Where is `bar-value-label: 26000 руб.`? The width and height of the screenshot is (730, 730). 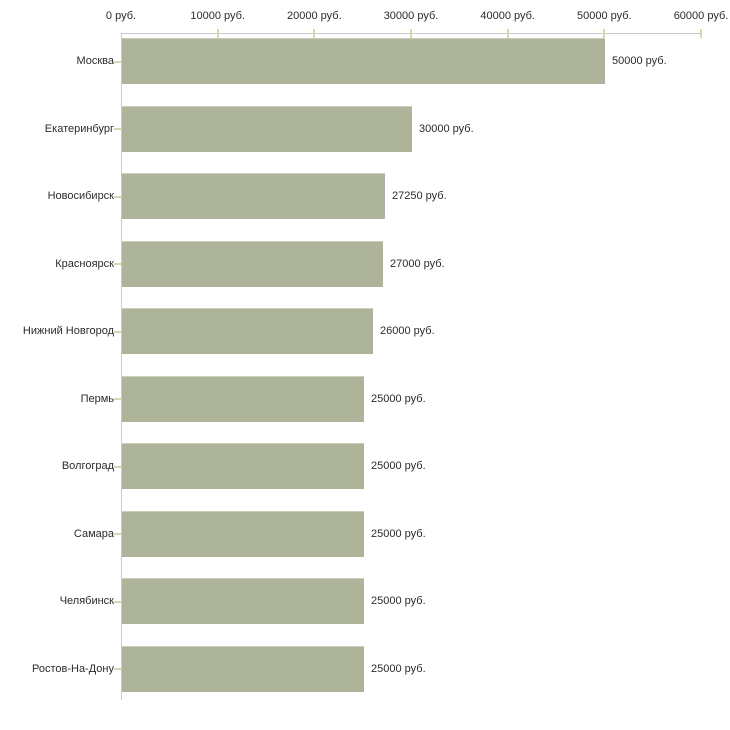 bar-value-label: 26000 руб. is located at coordinates (407, 331).